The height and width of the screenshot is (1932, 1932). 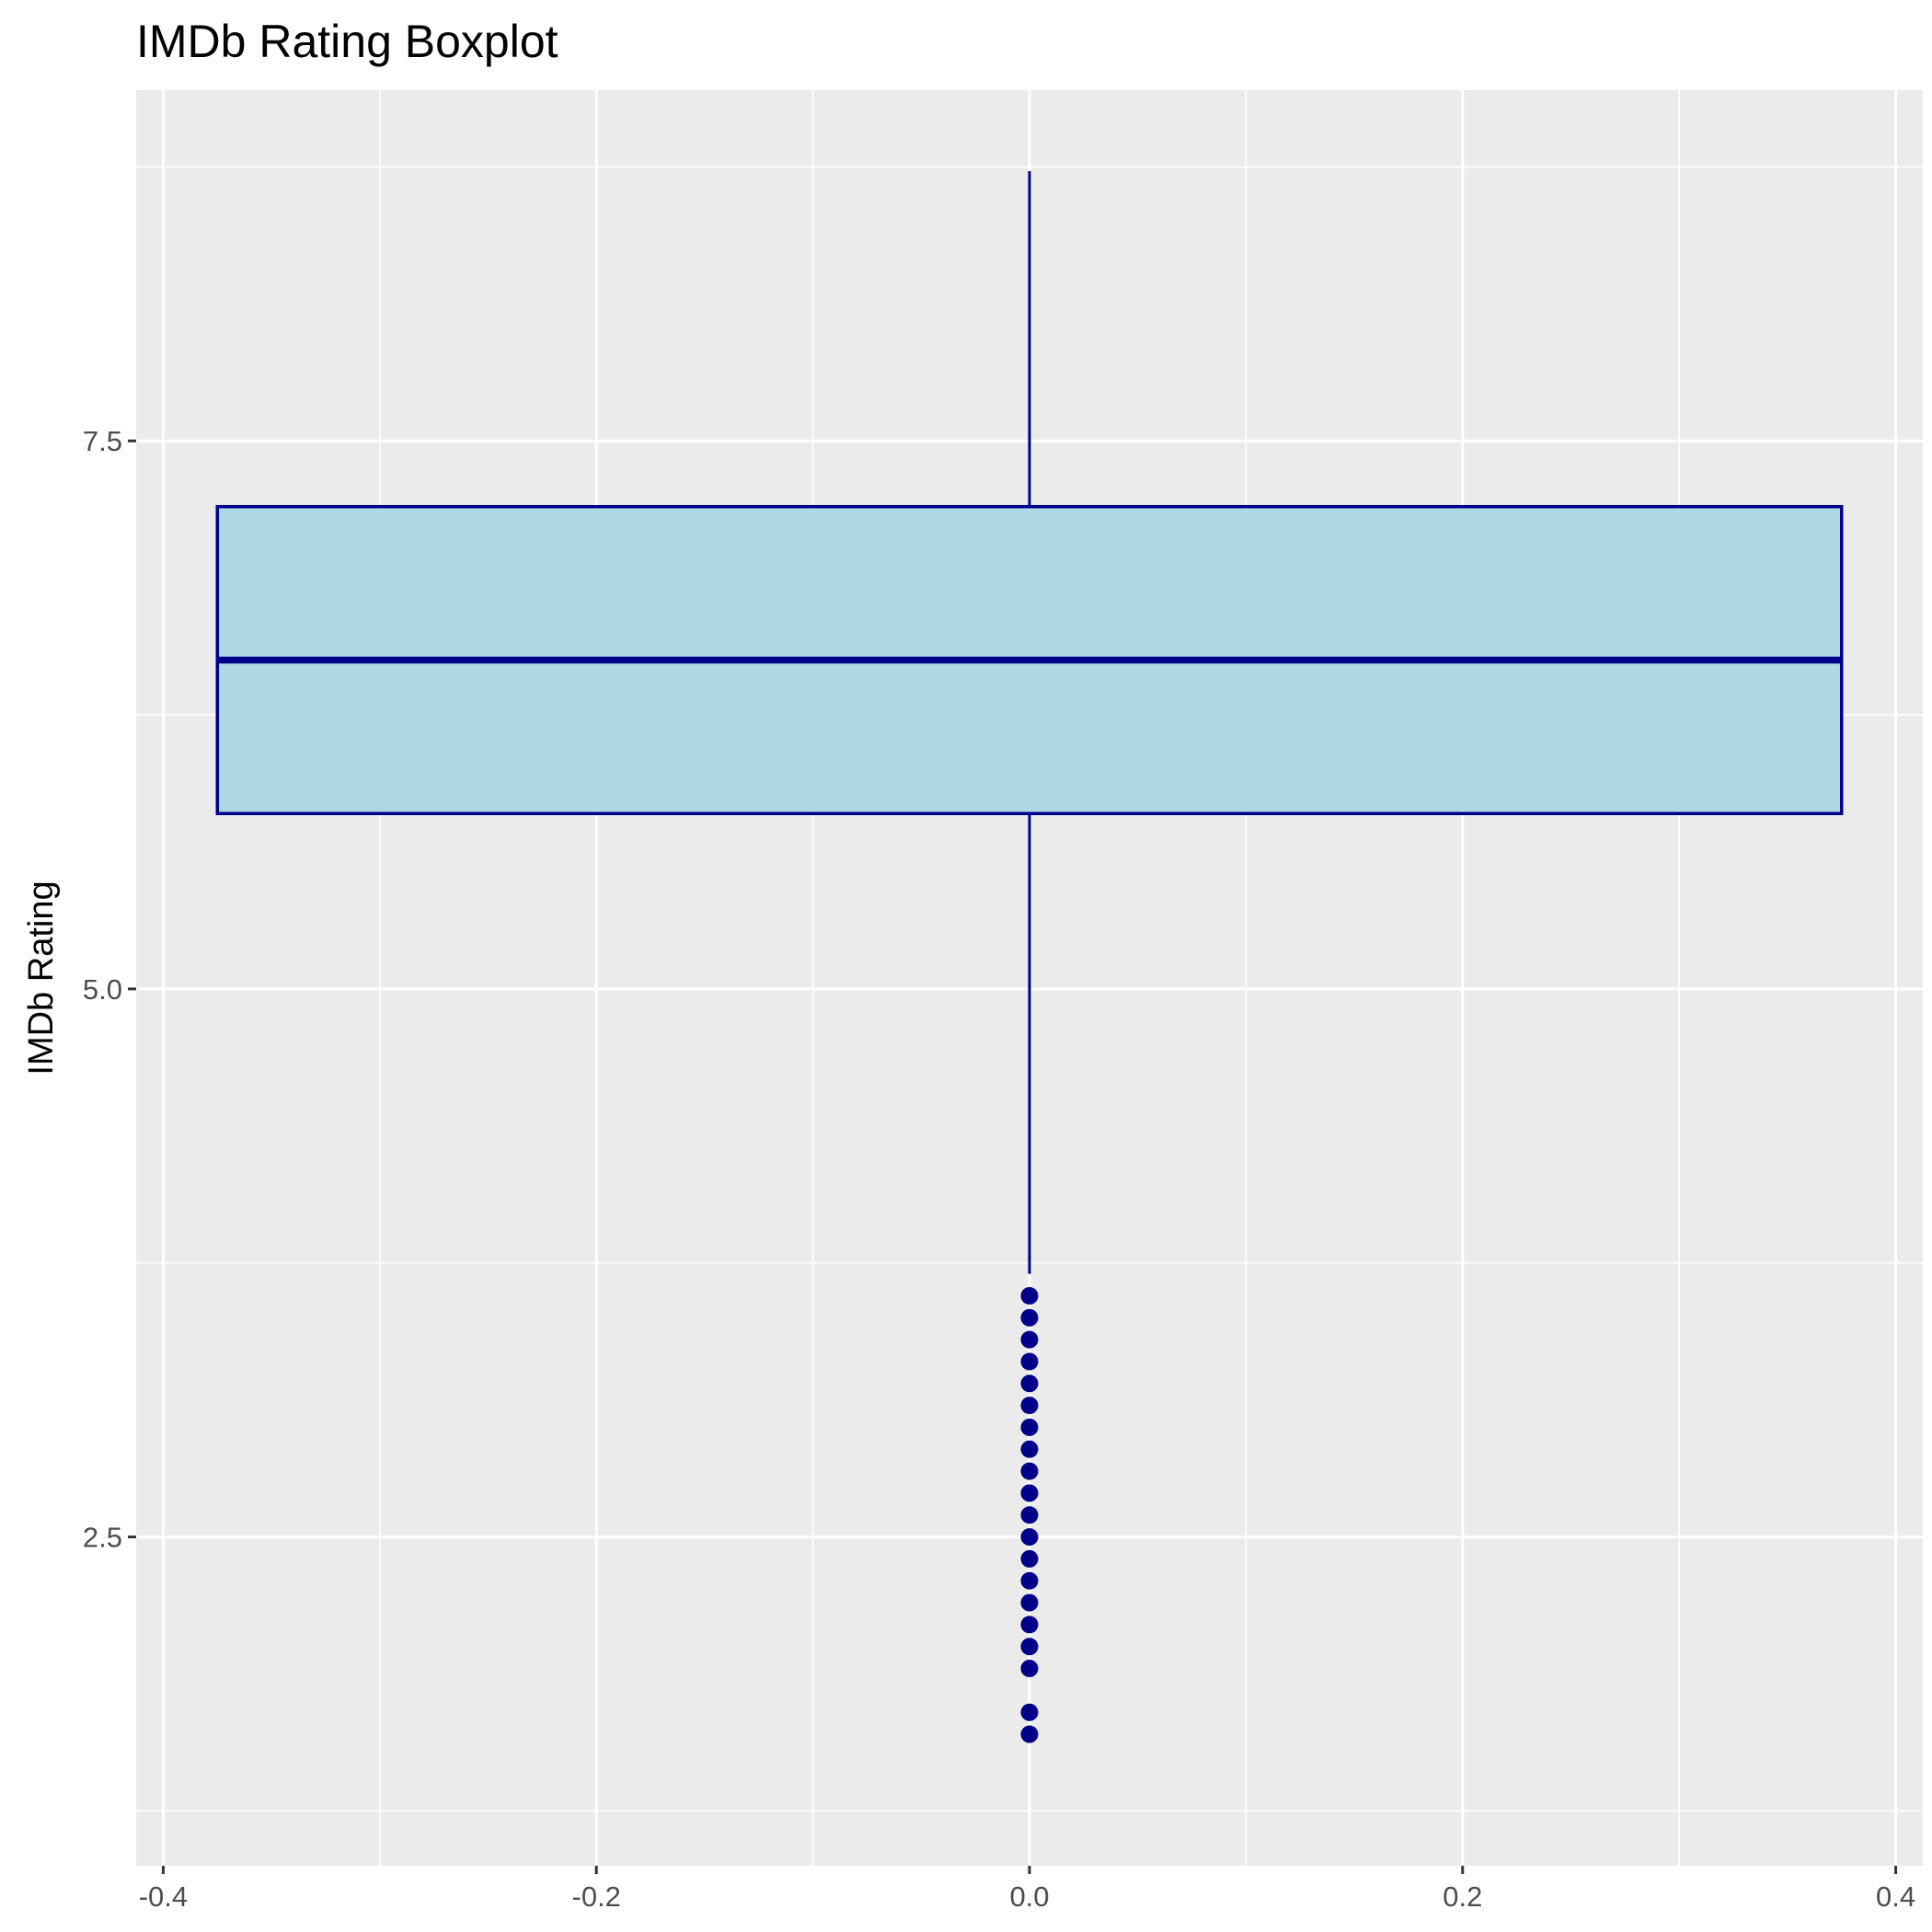 I want to click on x-tick-label: -0.2, so click(x=596, y=1896).